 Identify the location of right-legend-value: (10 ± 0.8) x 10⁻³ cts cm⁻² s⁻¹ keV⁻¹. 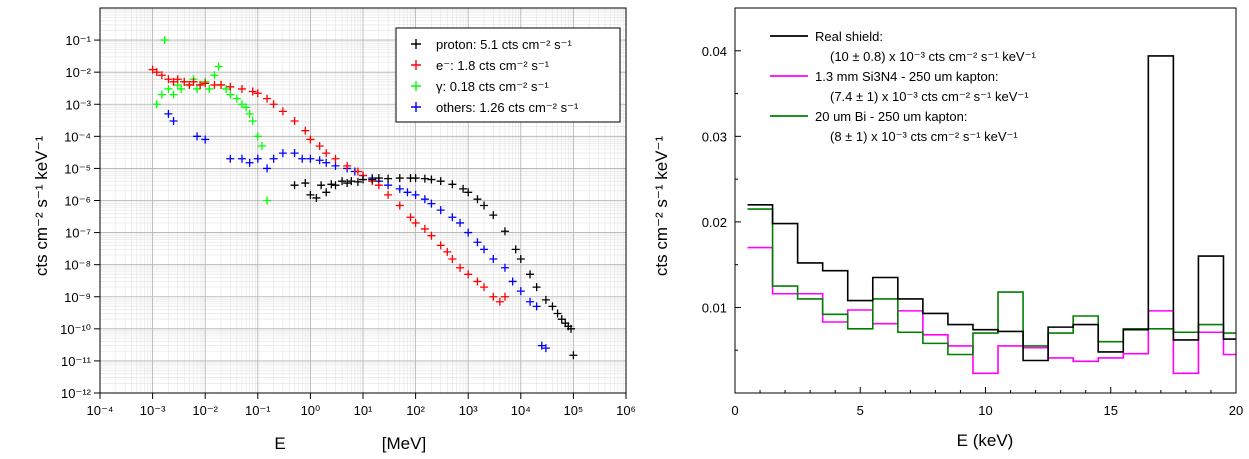
(933, 56).